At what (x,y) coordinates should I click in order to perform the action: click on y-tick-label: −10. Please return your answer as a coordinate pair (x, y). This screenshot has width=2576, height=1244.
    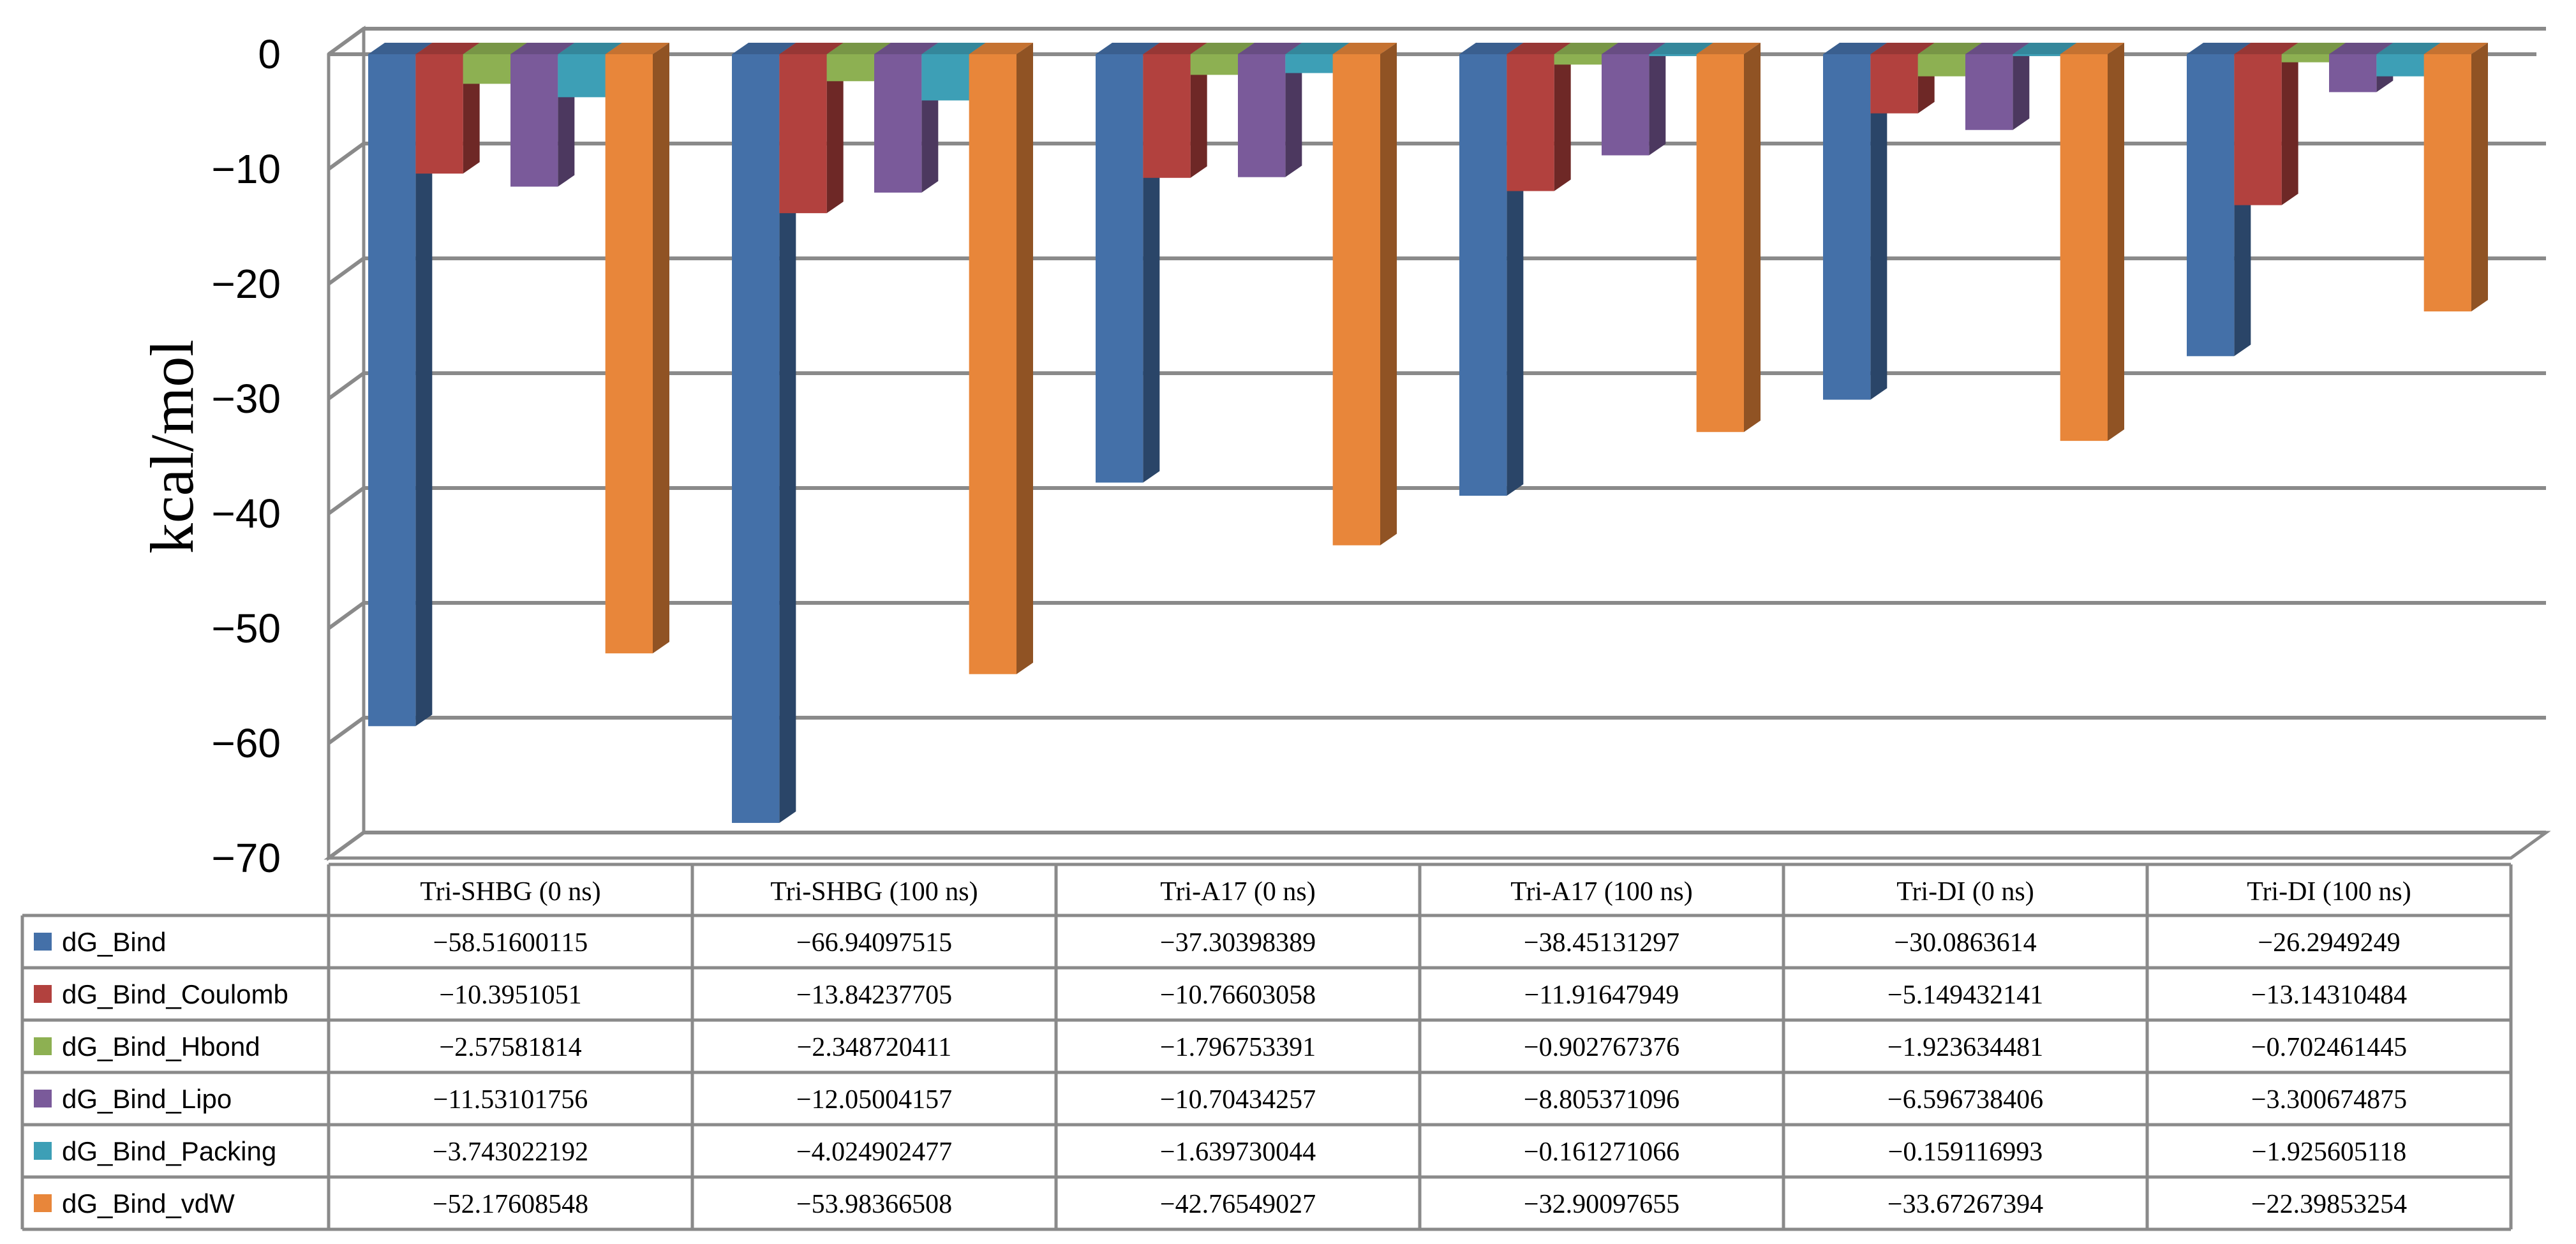
    Looking at the image, I should click on (246, 169).